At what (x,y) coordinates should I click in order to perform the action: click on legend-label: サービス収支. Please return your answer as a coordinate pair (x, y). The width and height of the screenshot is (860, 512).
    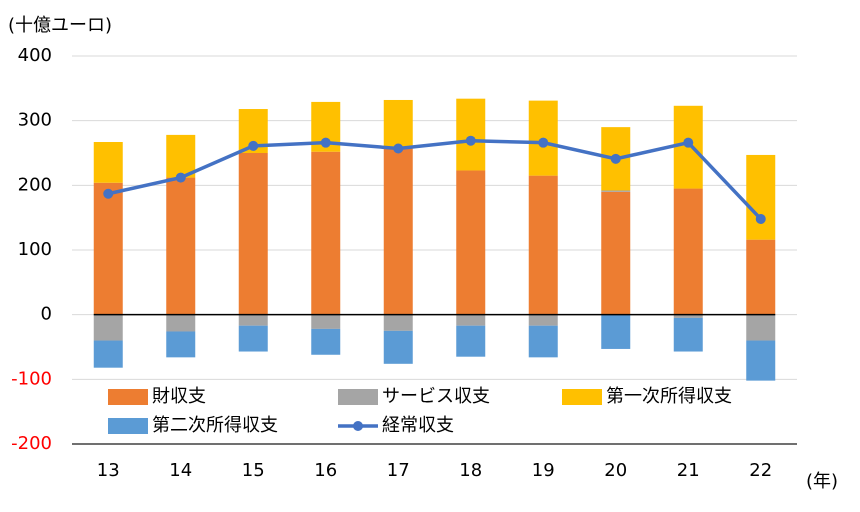
    Looking at the image, I should click on (436, 396).